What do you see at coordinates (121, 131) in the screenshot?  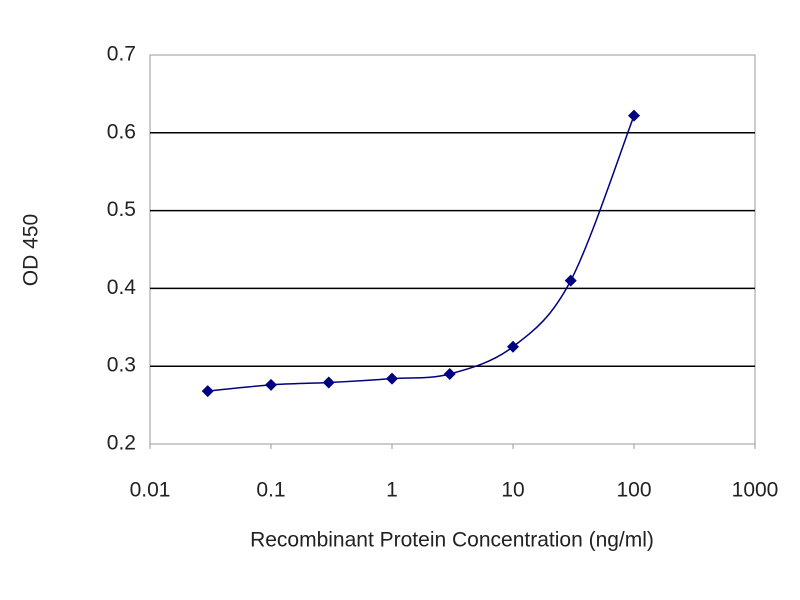 I see `y-tick-label: 0.6` at bounding box center [121, 131].